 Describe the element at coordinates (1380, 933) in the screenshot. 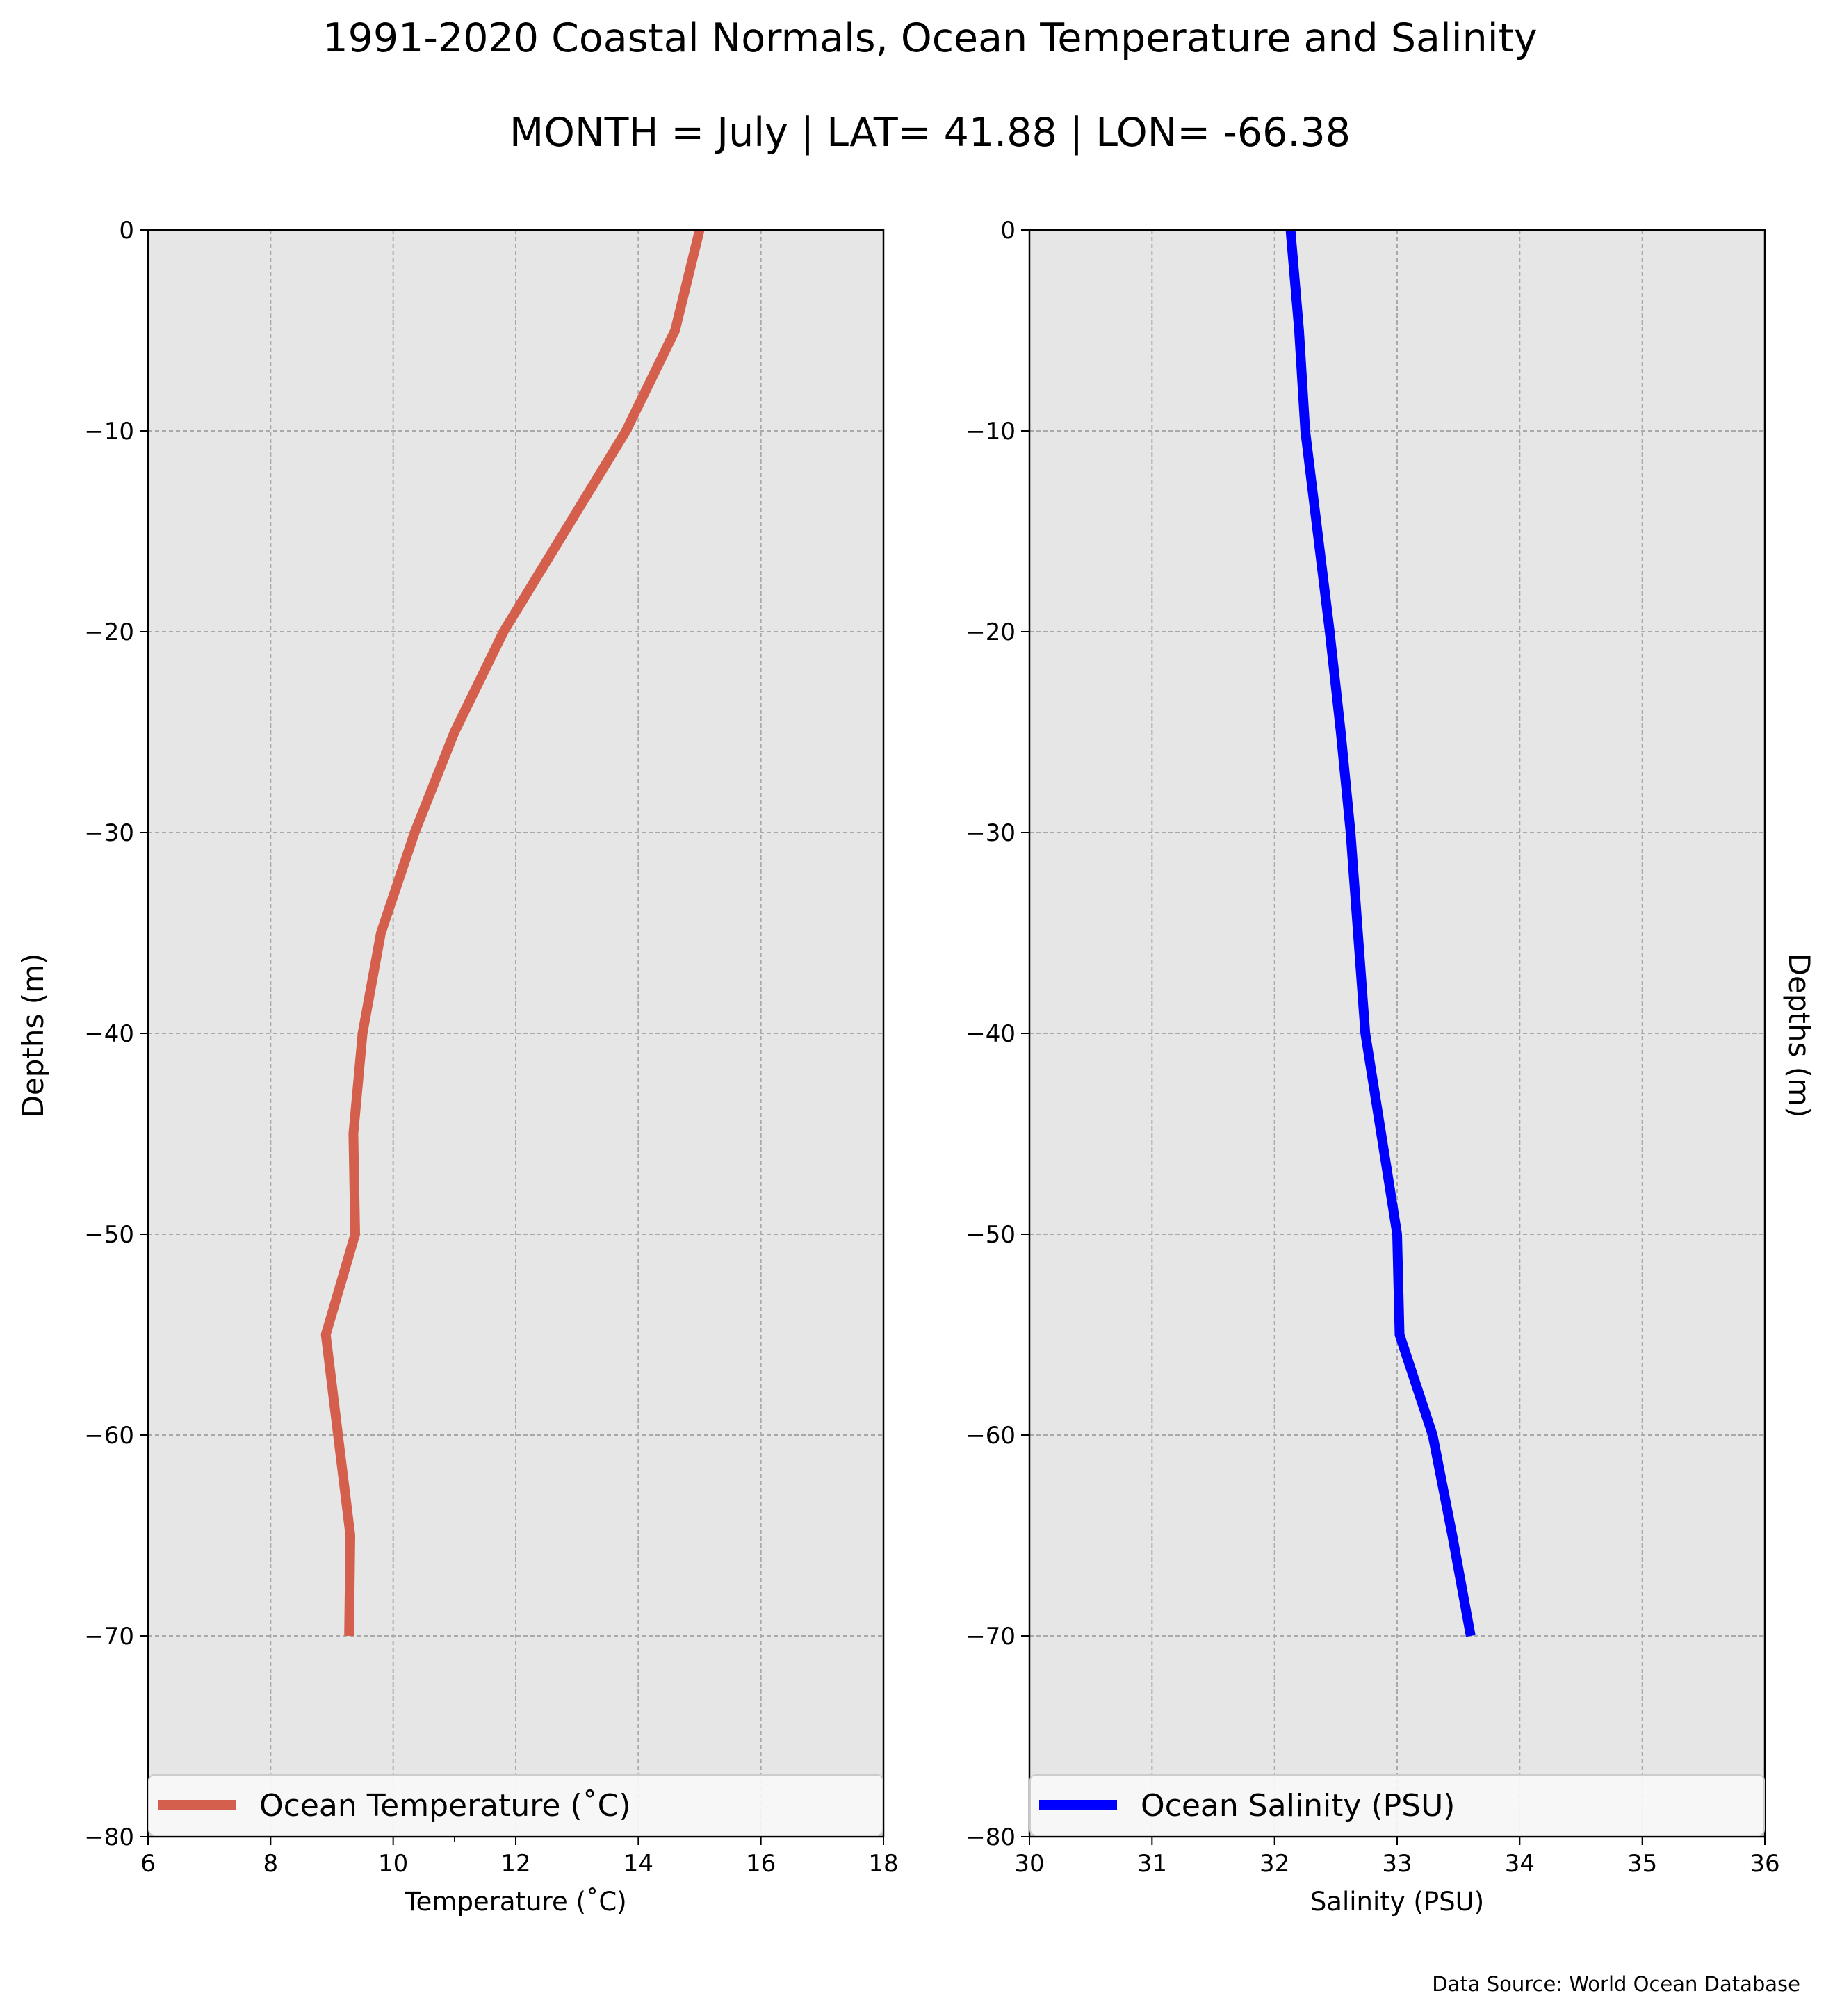

I see `salinity-series-line` at that location.